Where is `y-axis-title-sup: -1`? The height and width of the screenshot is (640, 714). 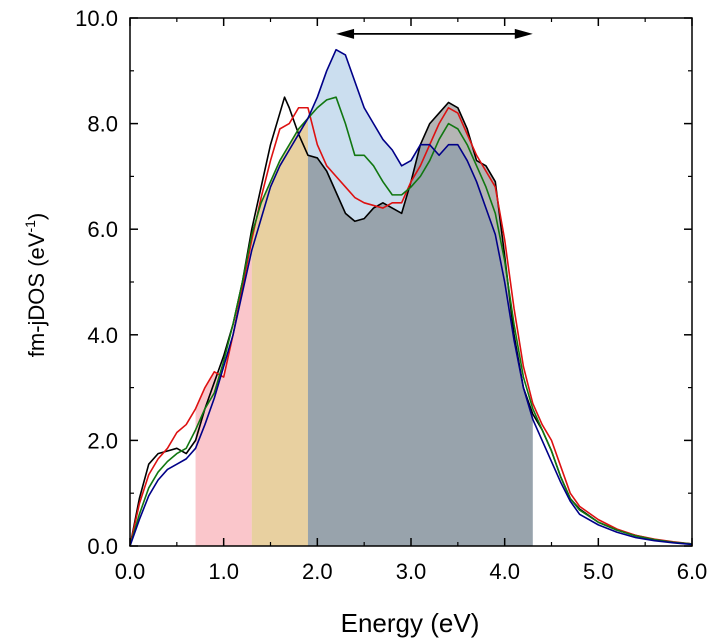
y-axis-title-sup: -1 is located at coordinates (30, 226).